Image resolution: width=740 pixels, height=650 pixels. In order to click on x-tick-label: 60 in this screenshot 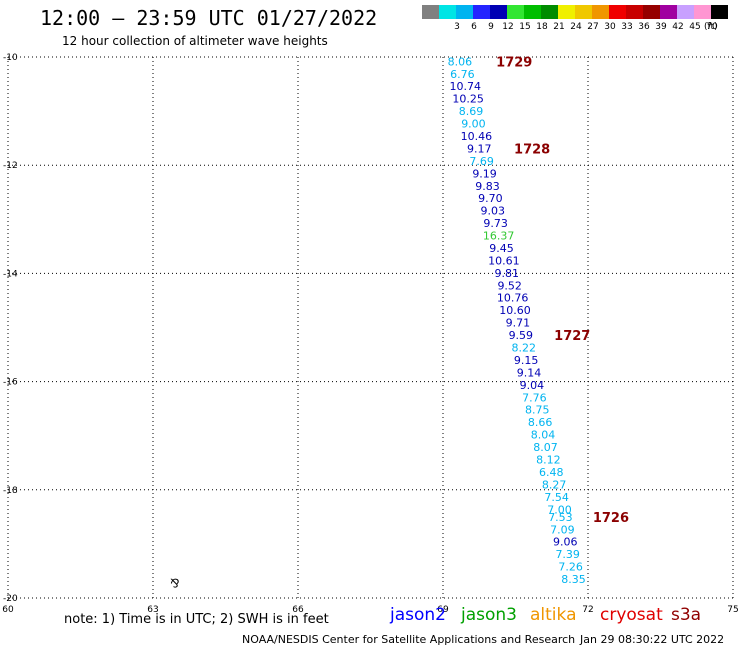, I will do `click(8, 610)`.